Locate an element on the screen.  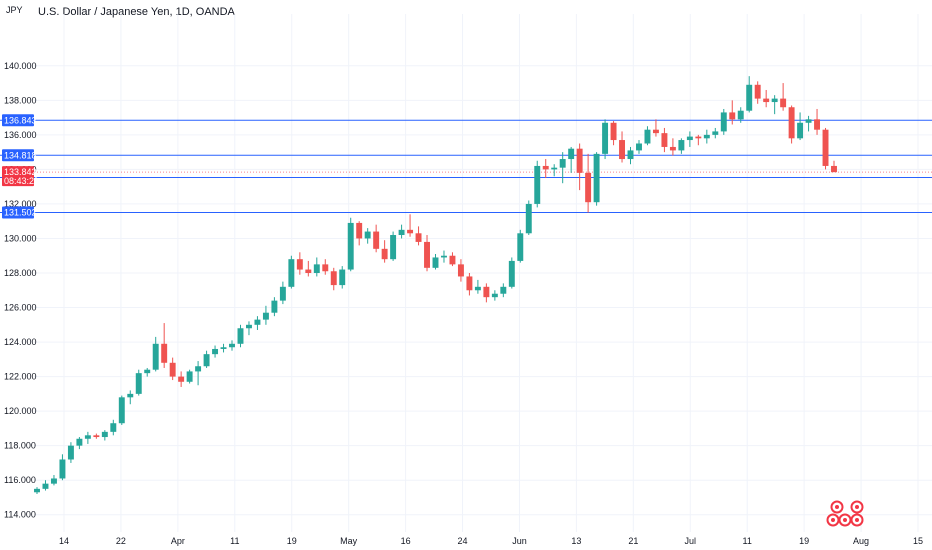
y-tick-label: 128.000 is located at coordinates (20, 273).